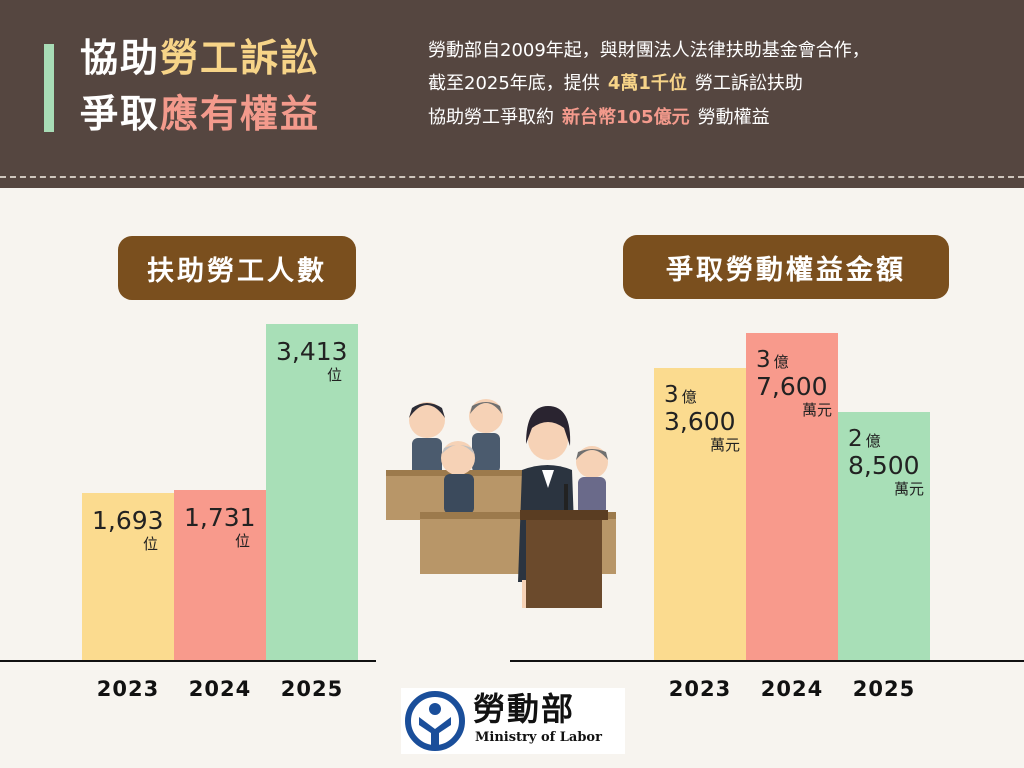 The image size is (1024, 768). I want to click on title-accent-bar, so click(49, 88).